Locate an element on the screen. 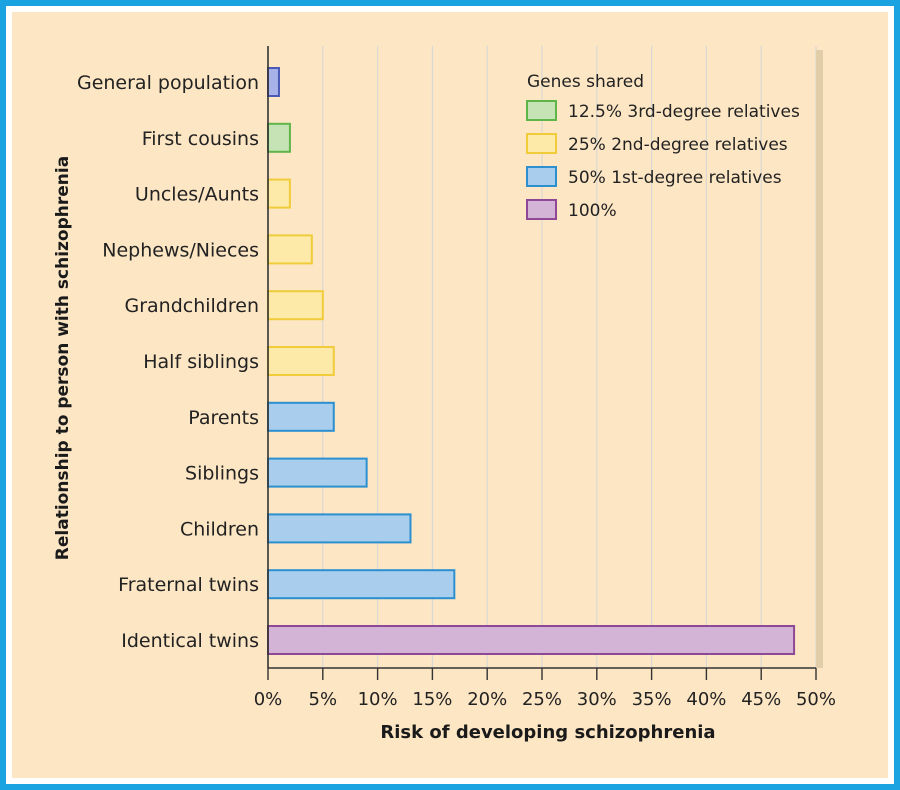  tick-labels: 0% 5% 10% 15% 20% 25% 30% 35% 40% 45% 50% is located at coordinates (545, 699).